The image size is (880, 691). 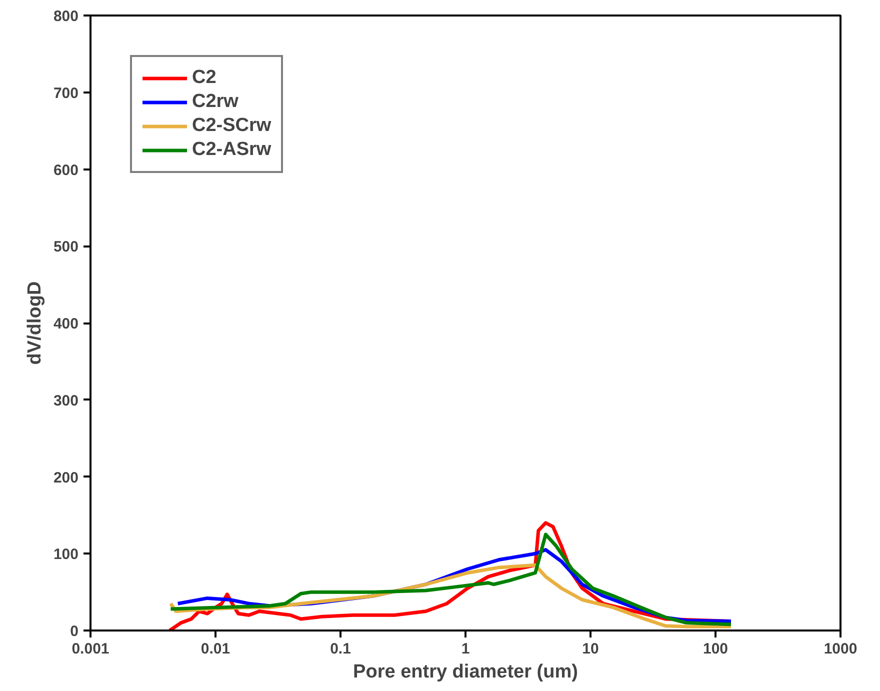 I want to click on x-tick-label: 0.001, so click(x=91, y=649).